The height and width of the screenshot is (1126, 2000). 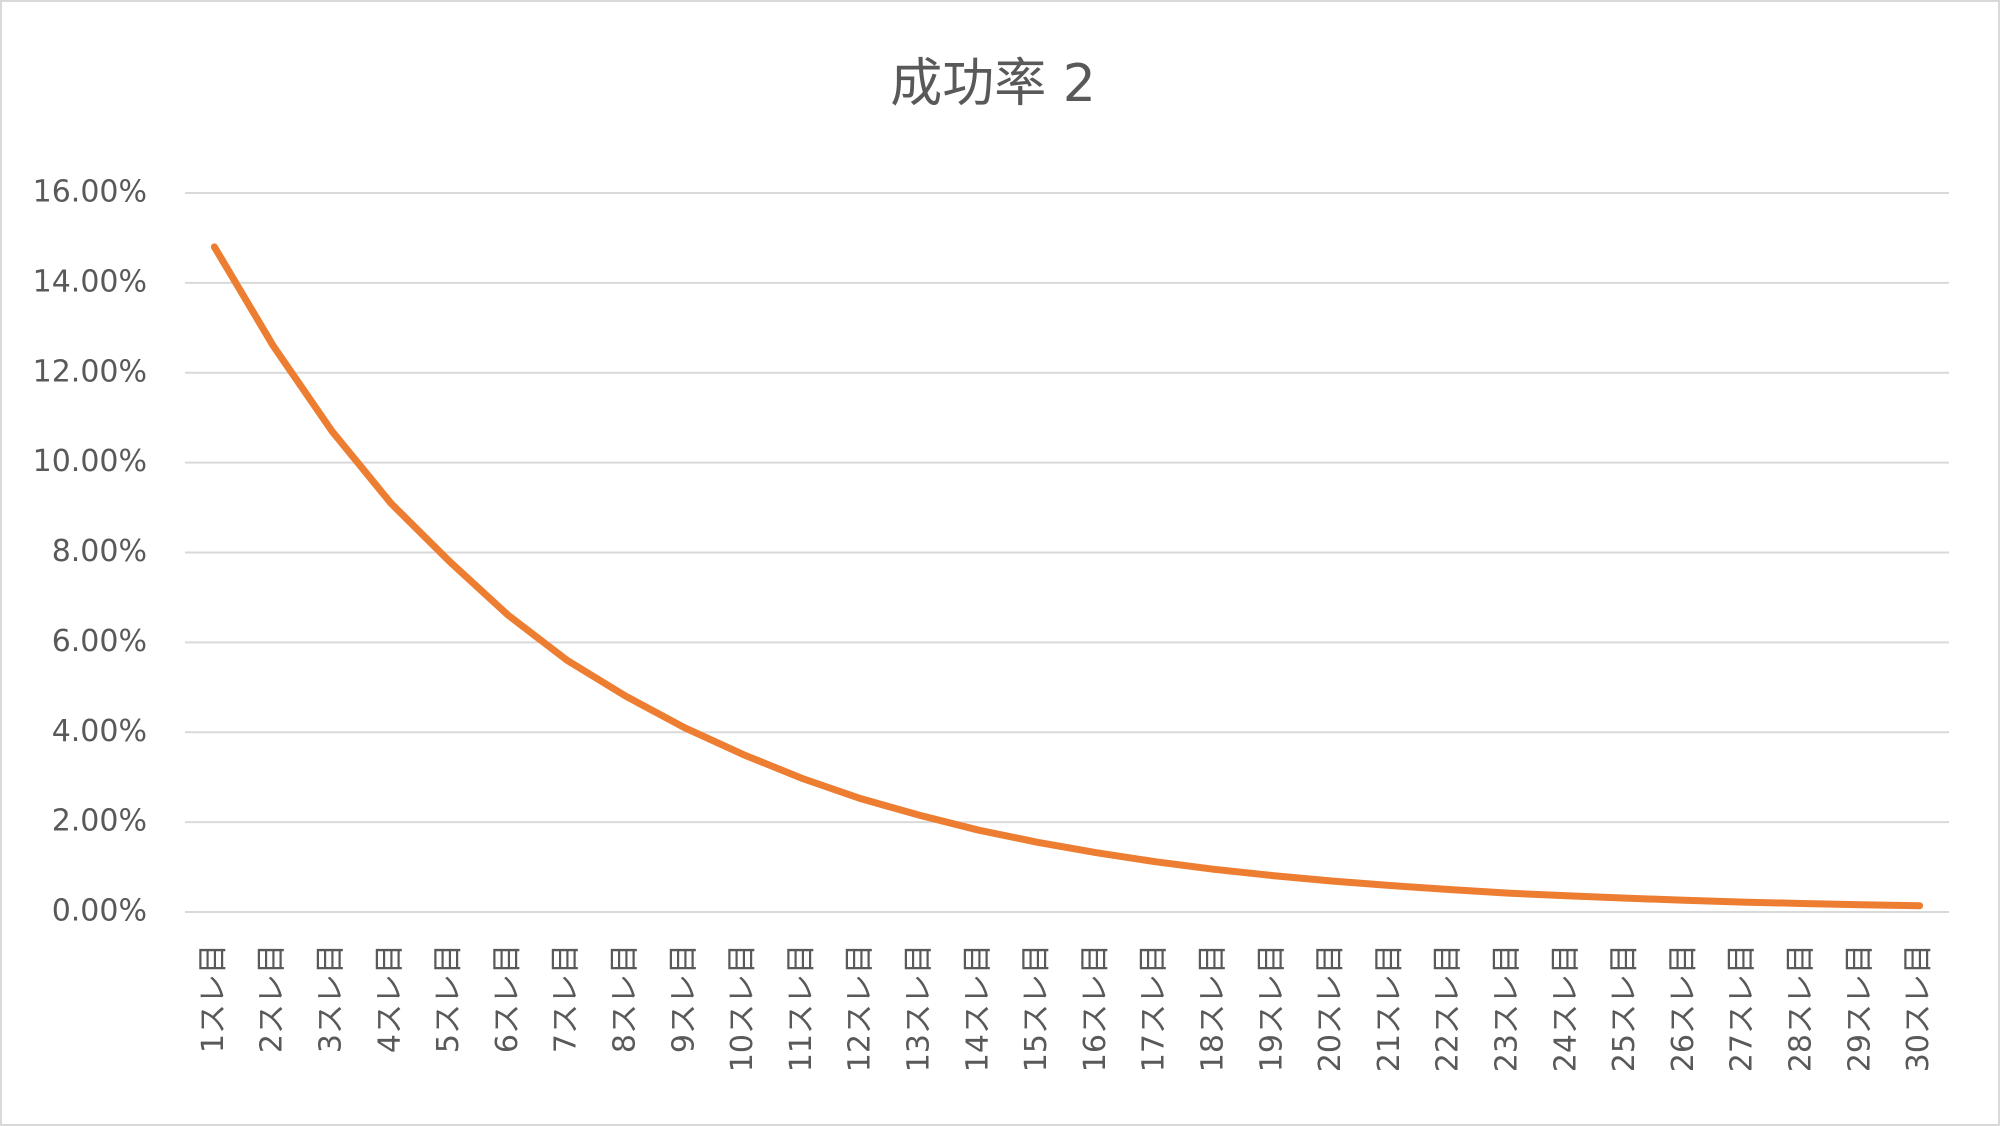 What do you see at coordinates (1036, 1008) in the screenshot?
I see `x-tick-label: 15スレ目` at bounding box center [1036, 1008].